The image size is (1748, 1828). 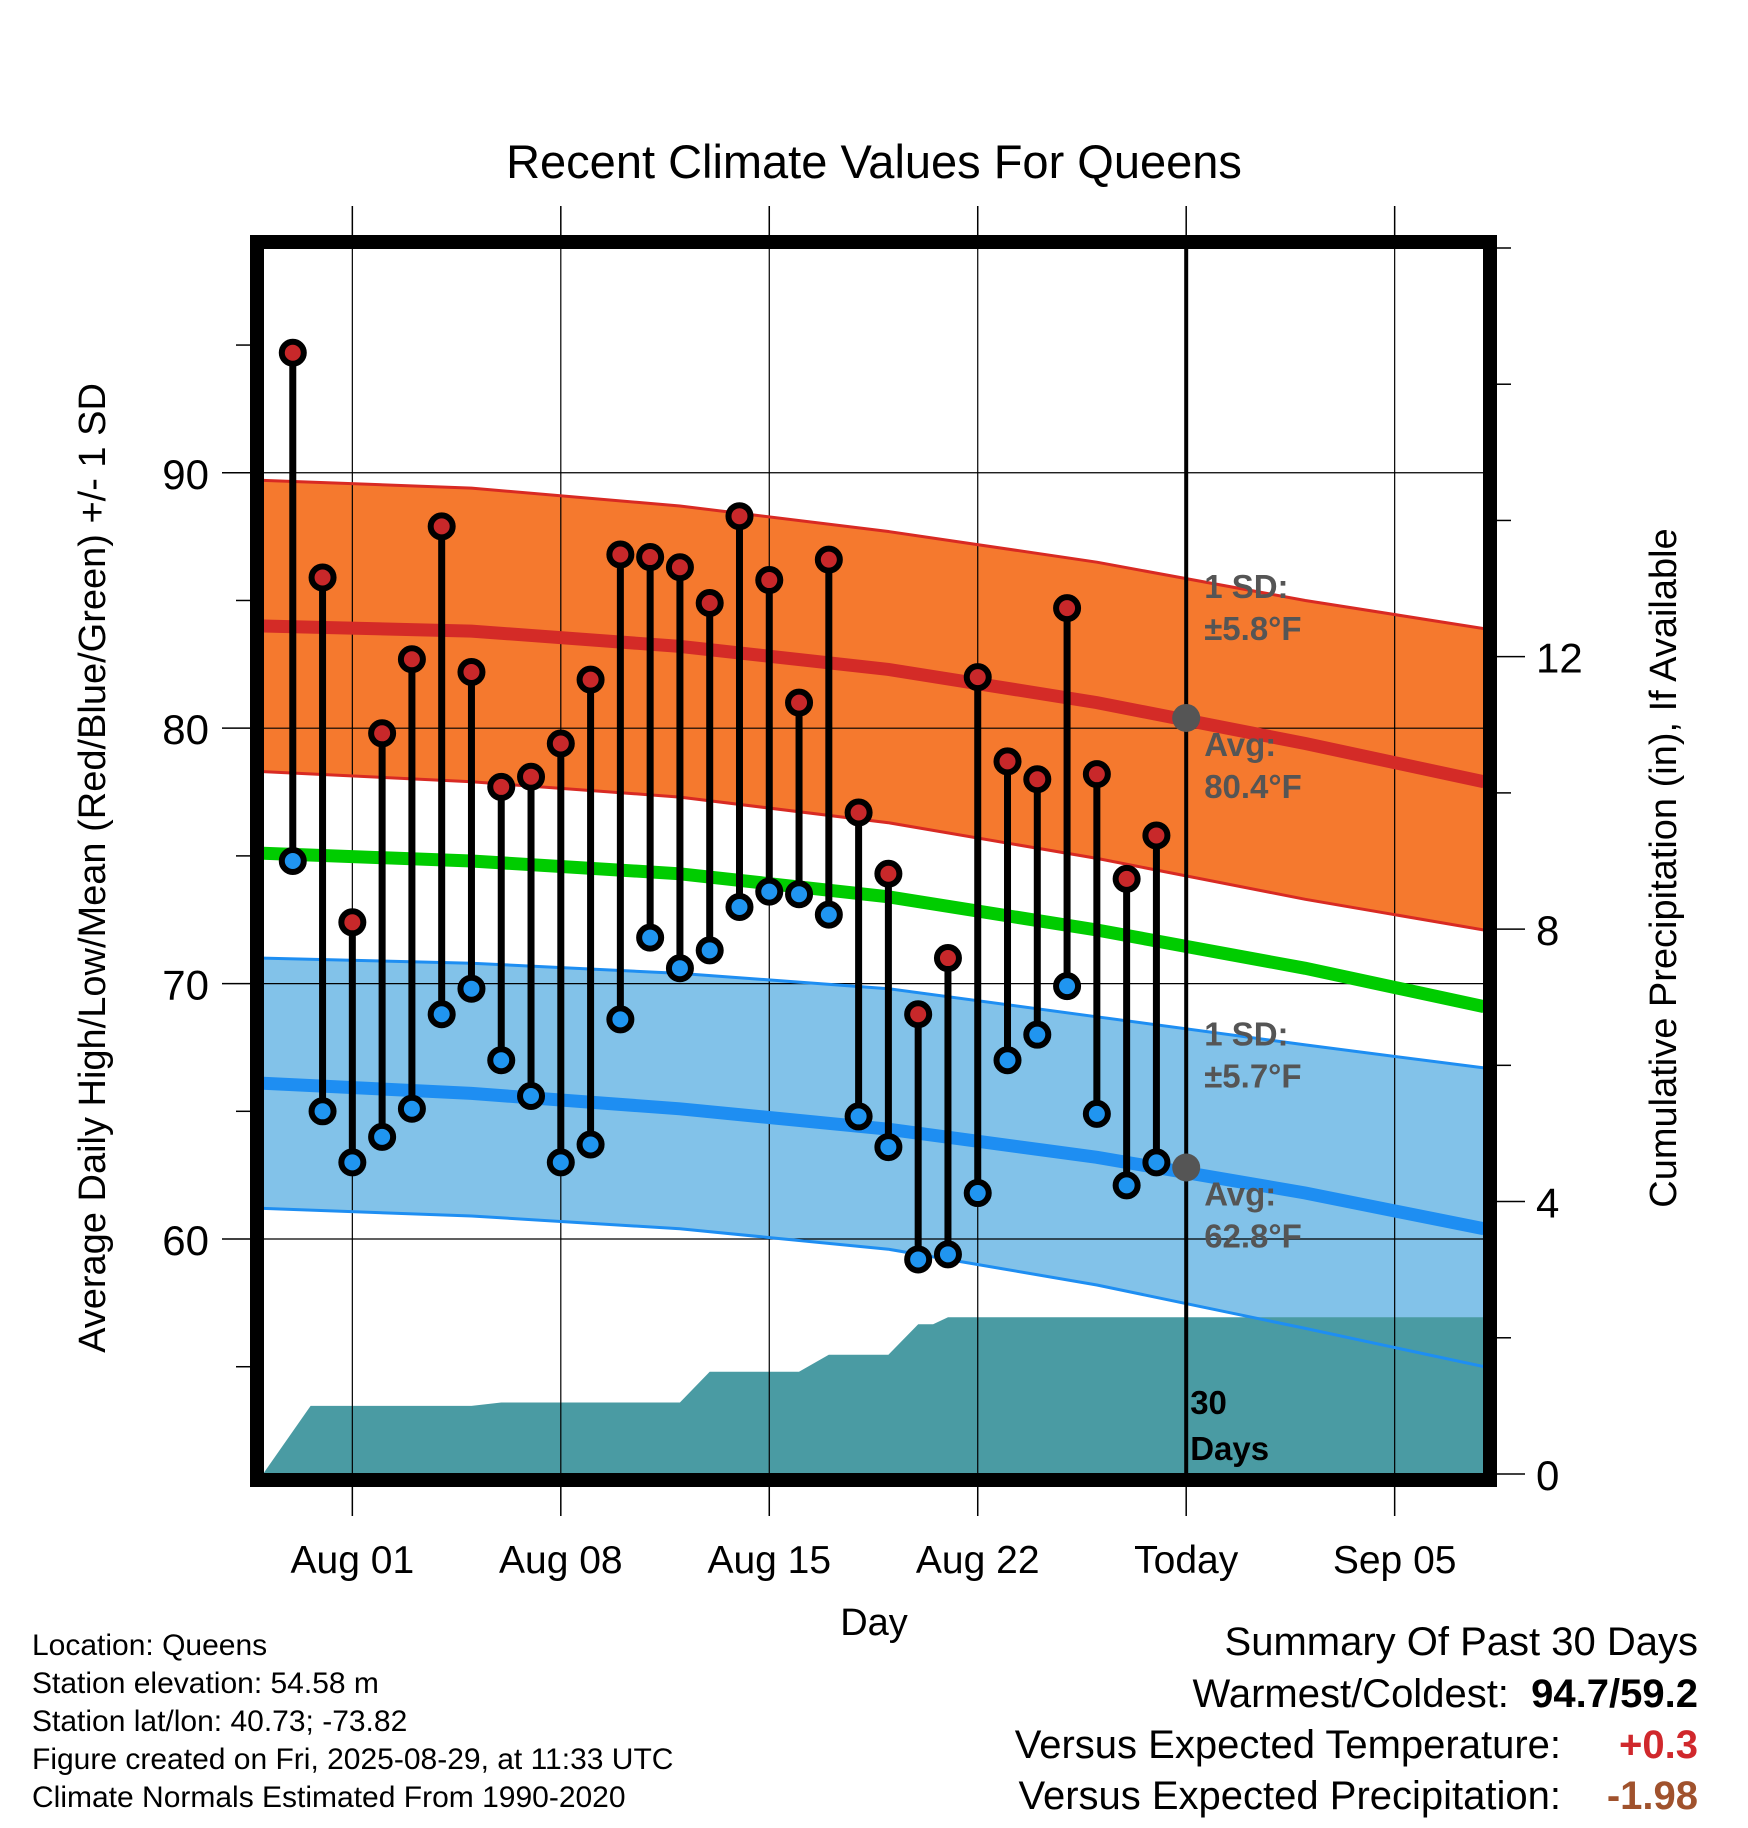 What do you see at coordinates (220, 1721) in the screenshot?
I see `footer-latlon: Station lat/lon: 40.73; -73.82` at bounding box center [220, 1721].